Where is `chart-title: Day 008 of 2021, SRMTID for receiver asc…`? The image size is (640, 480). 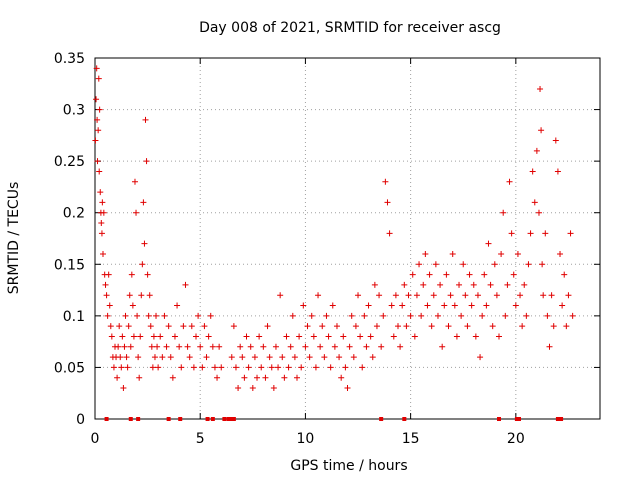 chart-title: Day 008 of 2021, SRMTID for receiver asc… is located at coordinates (350, 28).